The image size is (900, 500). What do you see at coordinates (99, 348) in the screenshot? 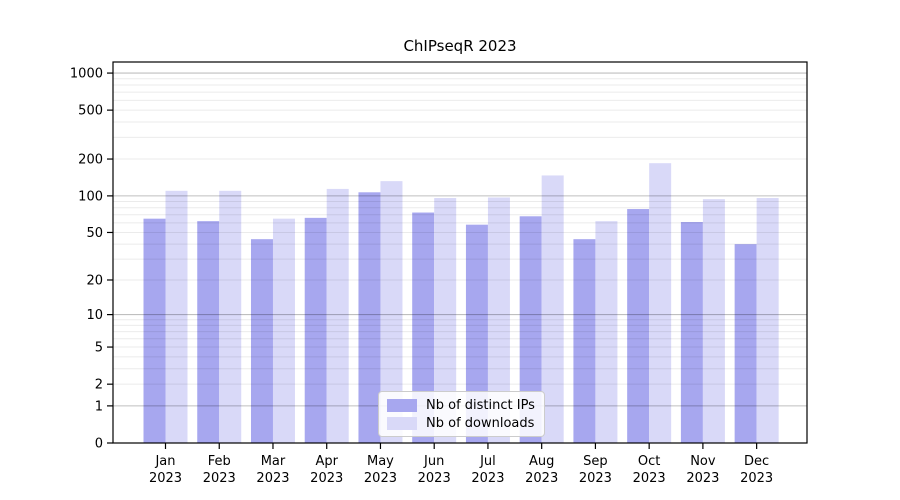
I see `y-tick-label: 5` at bounding box center [99, 348].